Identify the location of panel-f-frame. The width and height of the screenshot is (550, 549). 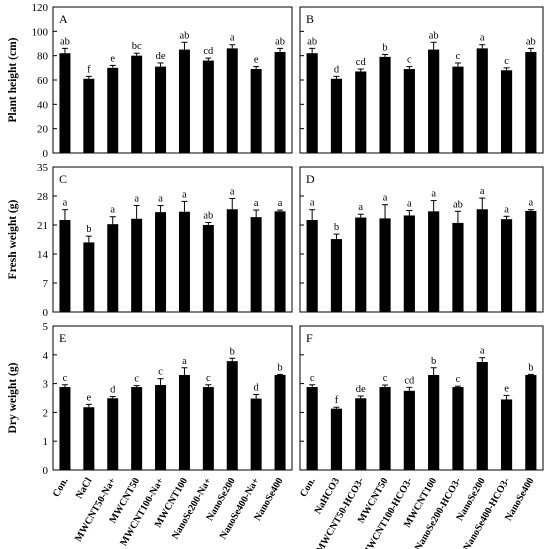
(421, 398).